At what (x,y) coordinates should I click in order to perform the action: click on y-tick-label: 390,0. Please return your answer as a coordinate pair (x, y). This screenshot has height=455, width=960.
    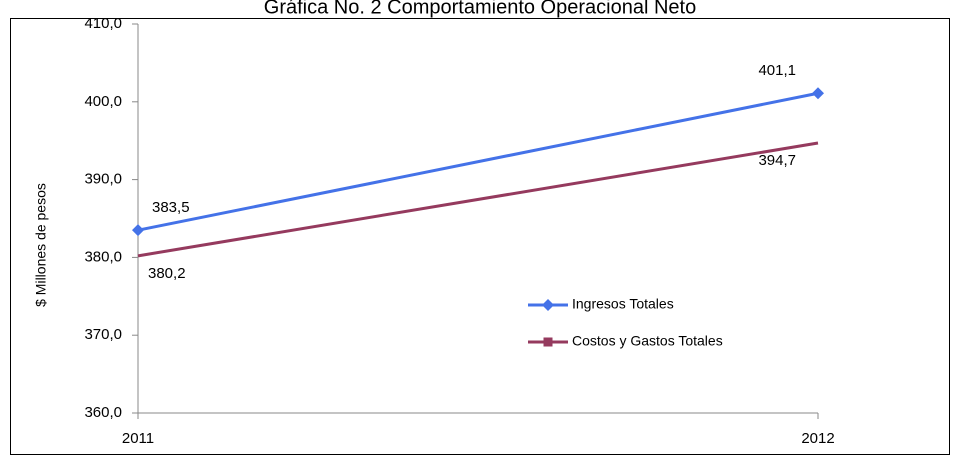
    Looking at the image, I should click on (103, 179).